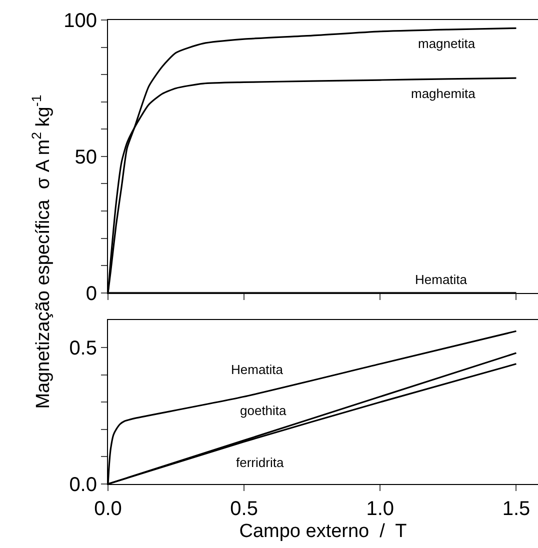 The height and width of the screenshot is (548, 538). What do you see at coordinates (380, 509) in the screenshot?
I see `x-tick-label: 1.0` at bounding box center [380, 509].